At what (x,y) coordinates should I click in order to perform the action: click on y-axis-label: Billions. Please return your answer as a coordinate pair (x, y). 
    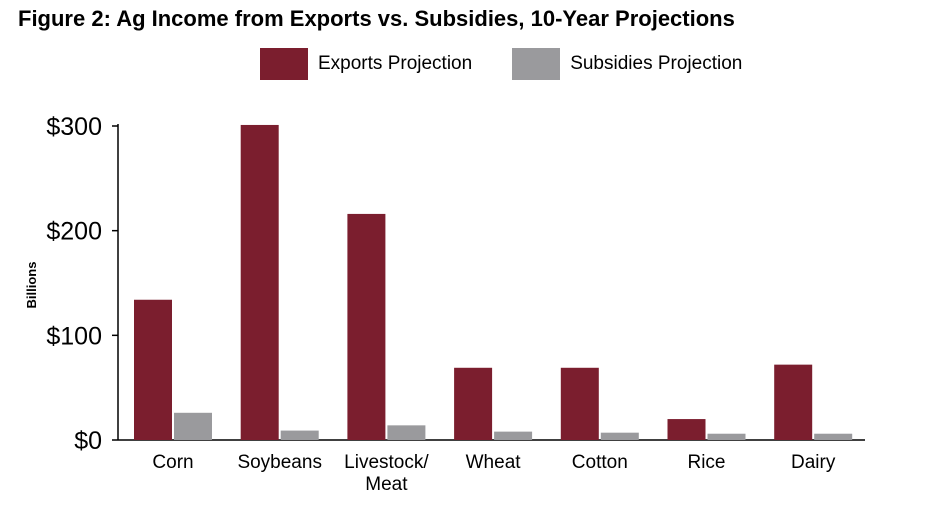
    Looking at the image, I should click on (31, 285).